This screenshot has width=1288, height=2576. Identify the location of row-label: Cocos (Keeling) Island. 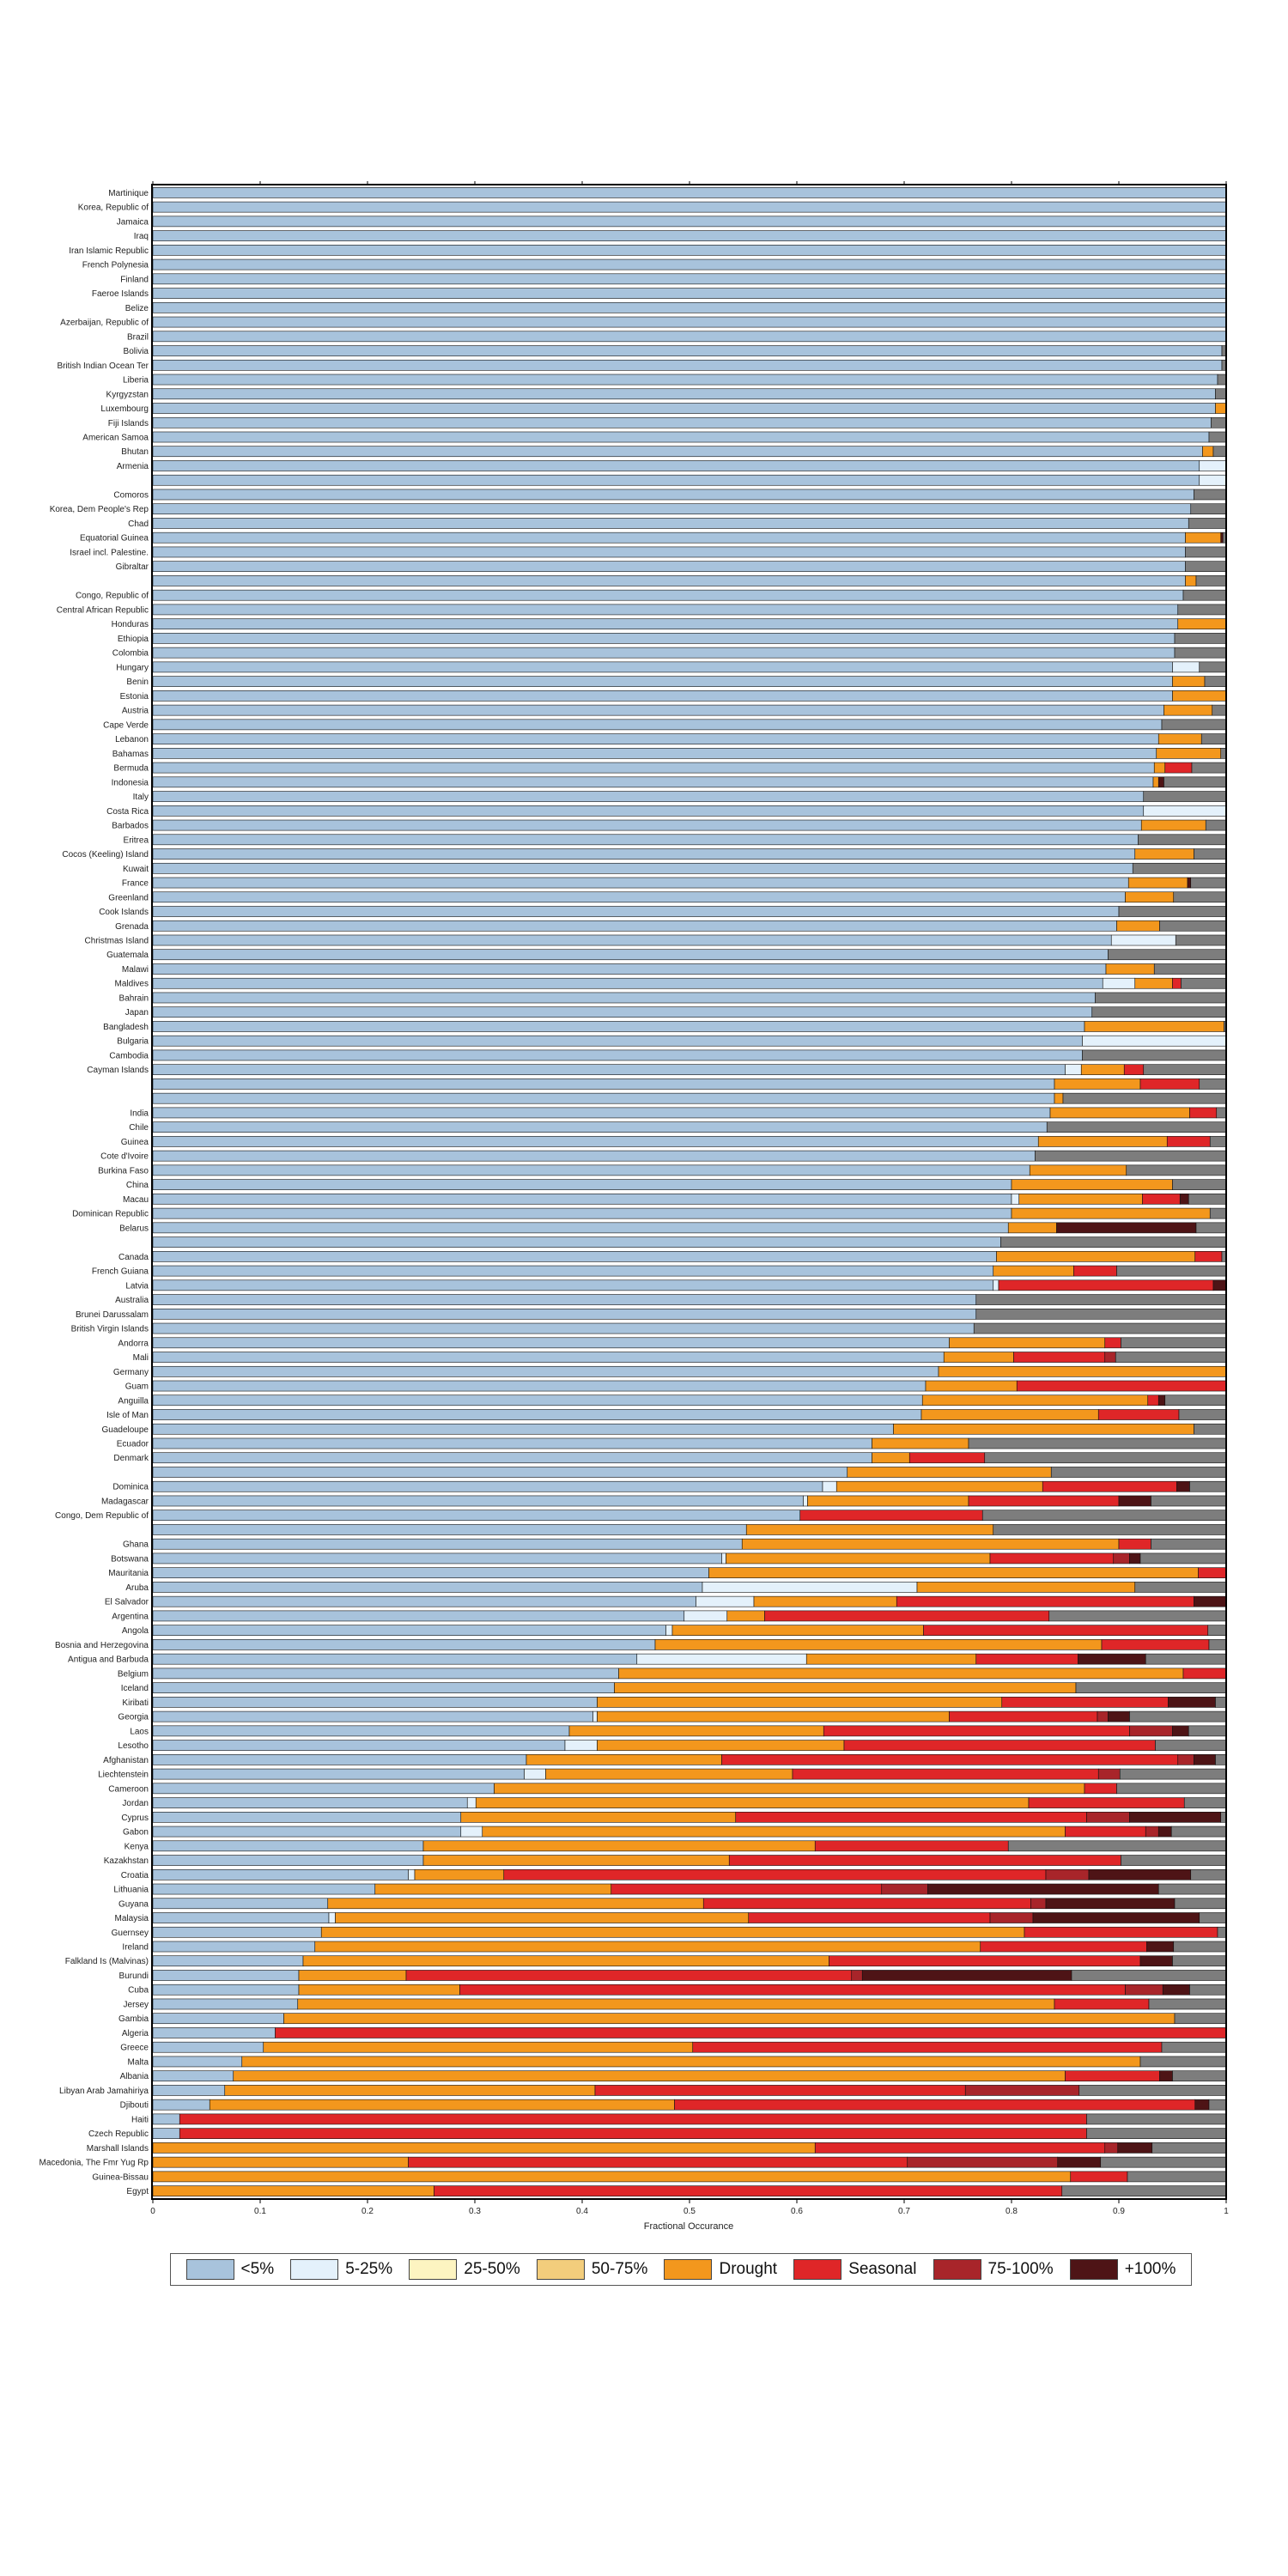
(106, 855).